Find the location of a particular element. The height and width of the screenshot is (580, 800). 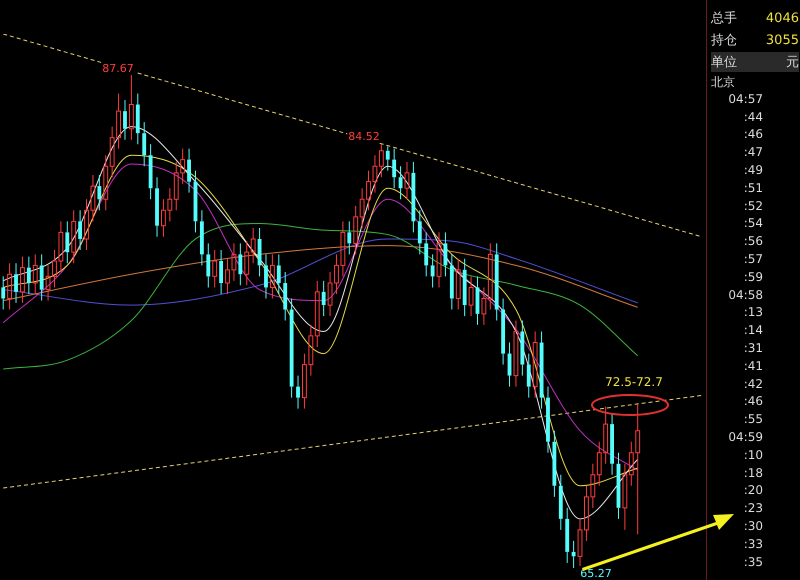

text: :14 is located at coordinates (752, 330).